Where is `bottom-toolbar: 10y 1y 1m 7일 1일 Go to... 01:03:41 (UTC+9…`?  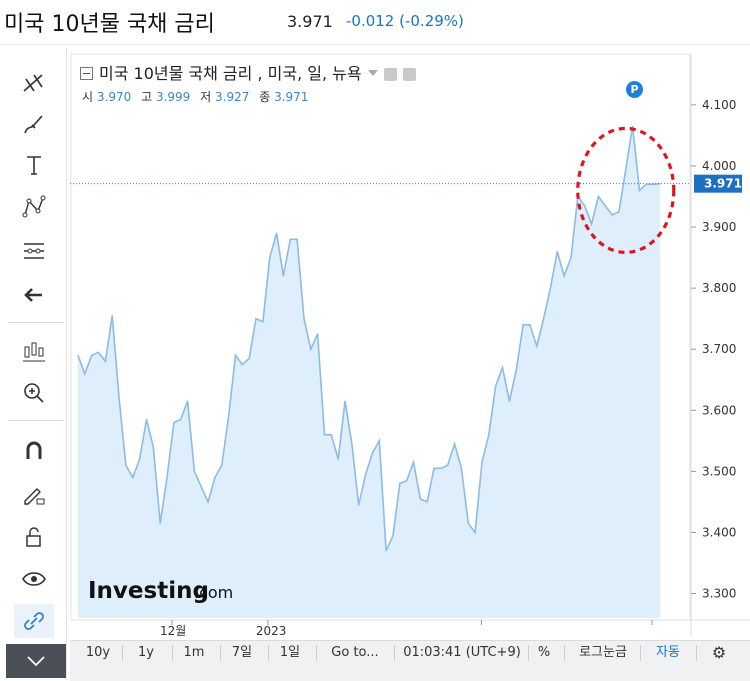 bottom-toolbar: 10y 1y 1m 7일 1일 Go to... 01:03:41 (UTC+9… is located at coordinates (410, 660).